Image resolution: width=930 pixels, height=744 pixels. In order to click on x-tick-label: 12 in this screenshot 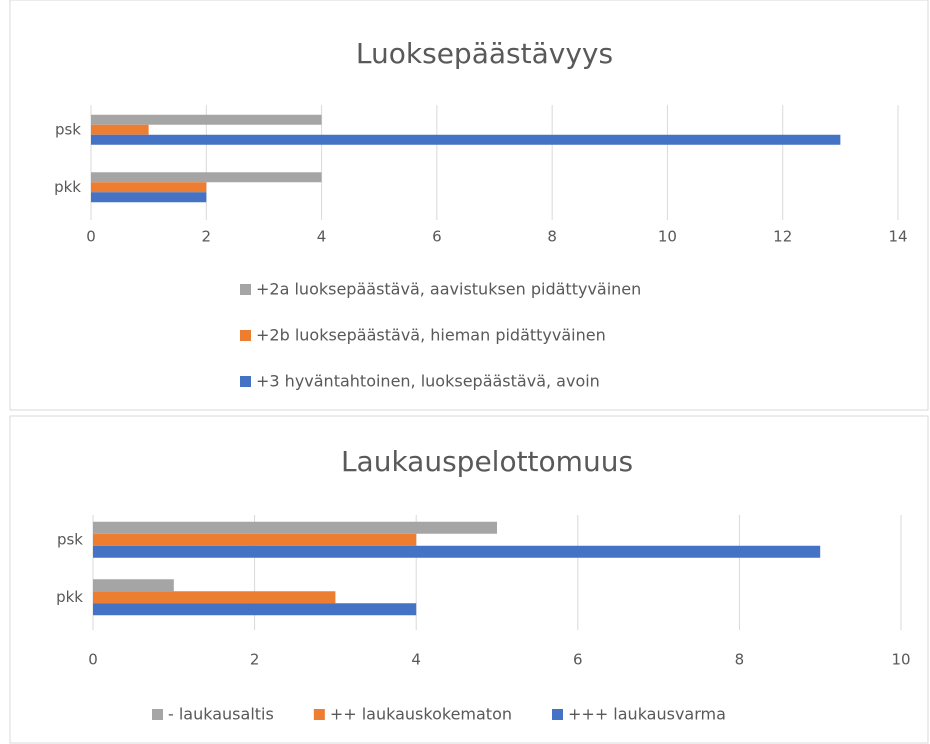, I will do `click(782, 237)`.